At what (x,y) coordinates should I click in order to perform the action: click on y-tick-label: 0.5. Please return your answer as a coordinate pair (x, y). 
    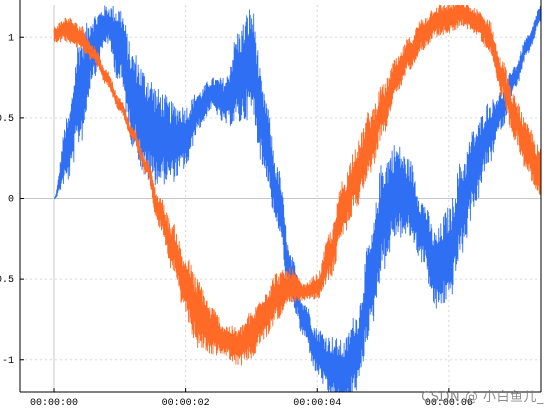
    Looking at the image, I should click on (7, 119).